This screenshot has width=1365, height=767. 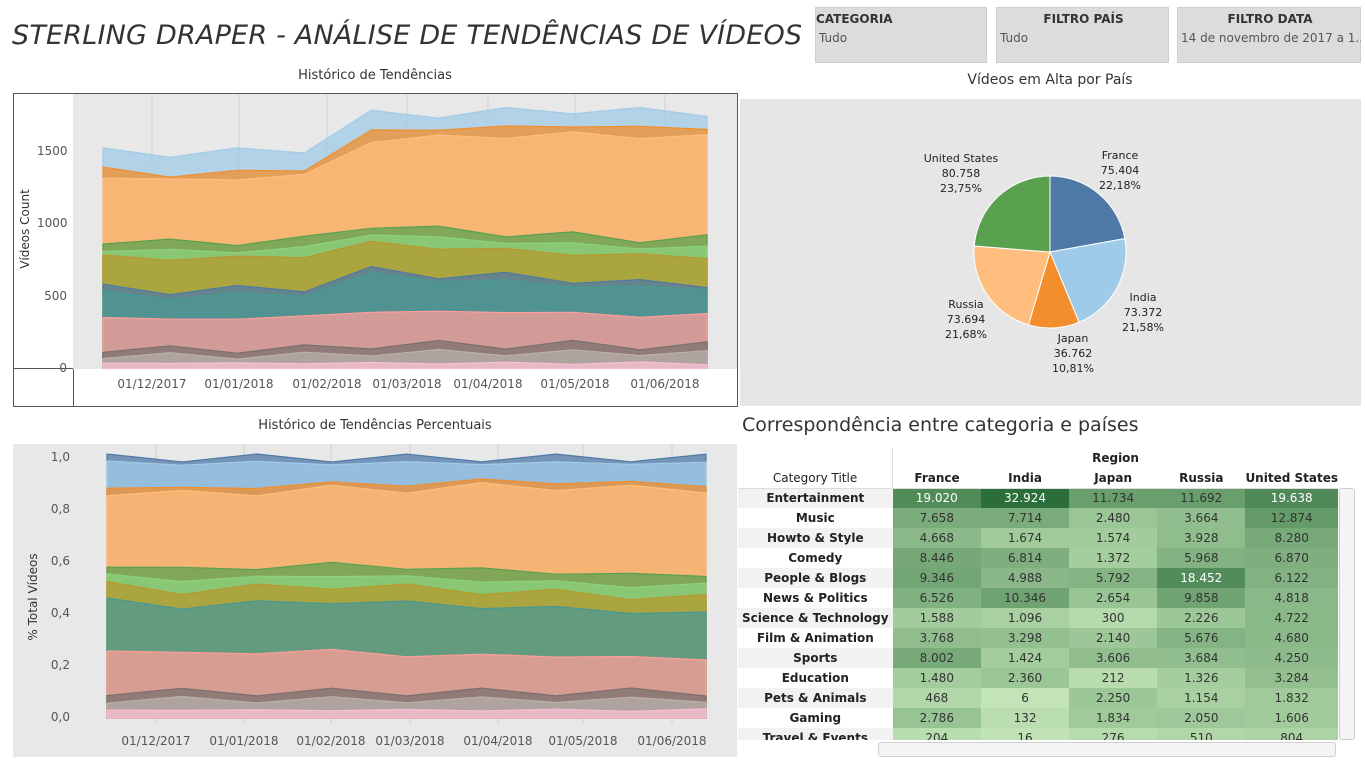 I want to click on value-cell: 7.658, so click(x=936, y=518).